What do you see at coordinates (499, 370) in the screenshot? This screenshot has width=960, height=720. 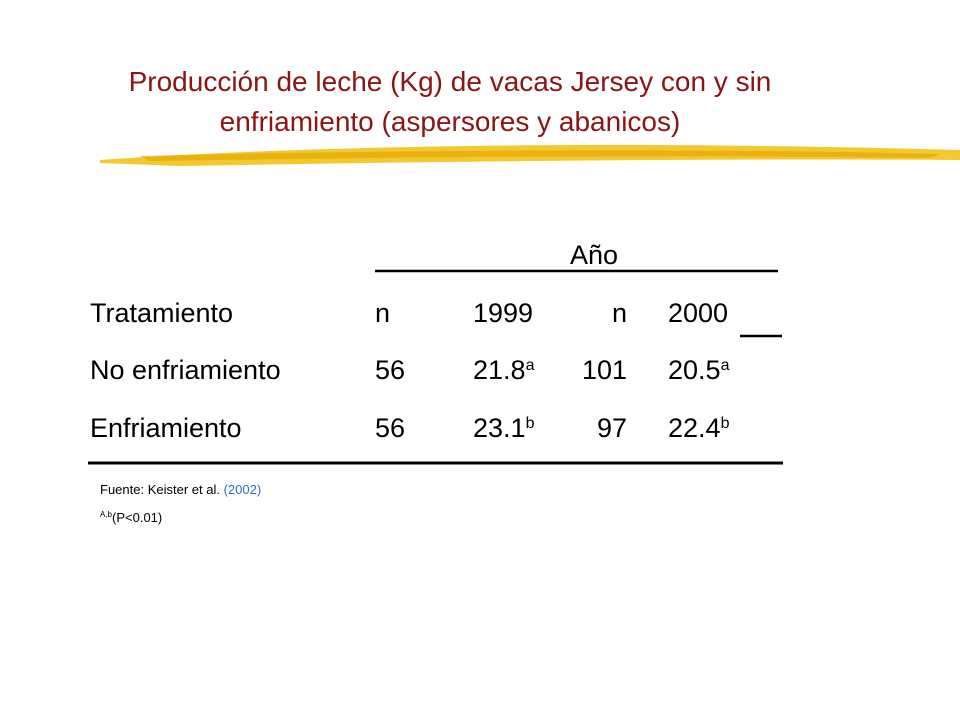 I see `cell-value: 21.8` at bounding box center [499, 370].